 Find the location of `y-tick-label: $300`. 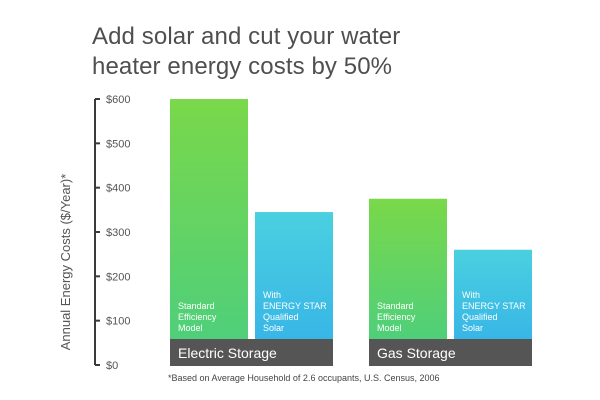

y-tick-label: $300 is located at coordinates (118, 233).